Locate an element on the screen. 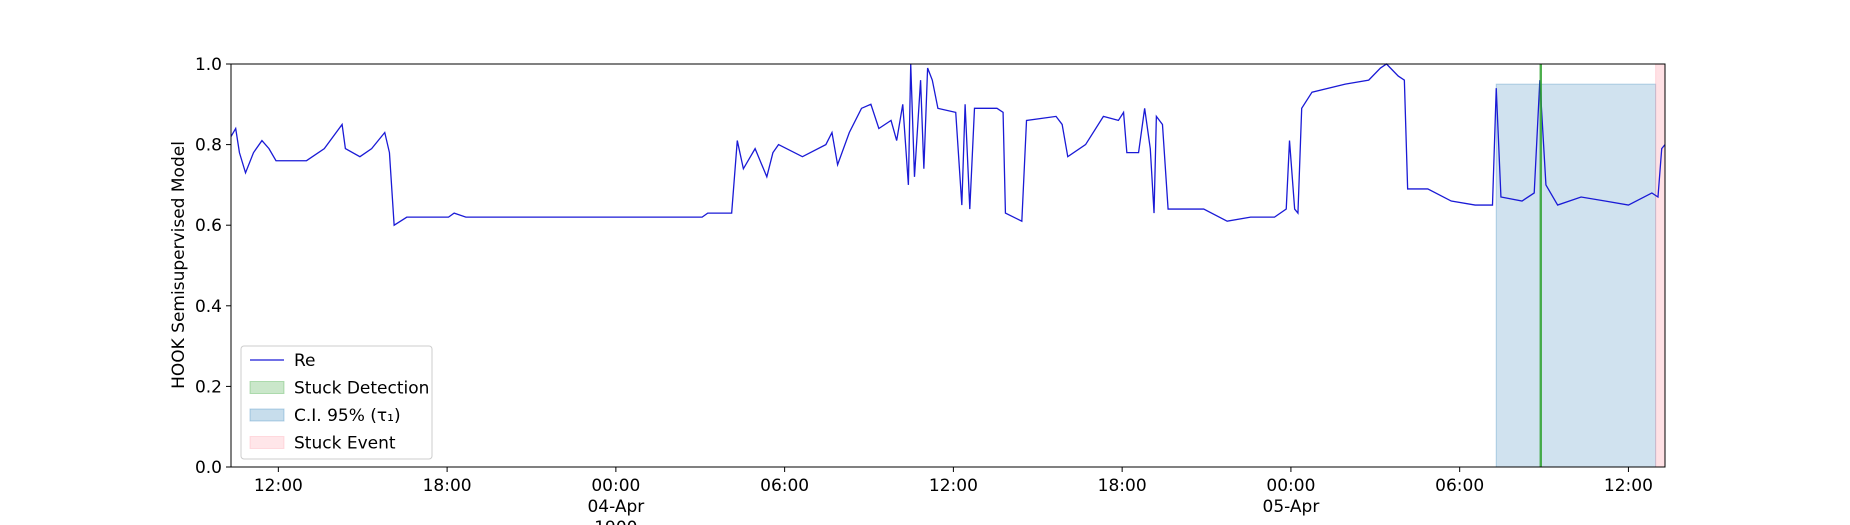 The height and width of the screenshot is (525, 1850). y-tick-label: 0.6 is located at coordinates (208, 226).